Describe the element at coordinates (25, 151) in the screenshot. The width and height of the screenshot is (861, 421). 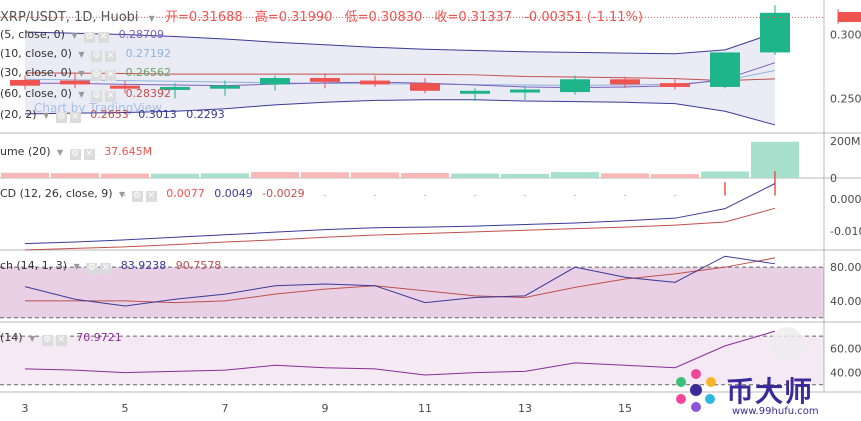
I see `legend-volume-label: ume (20)` at that location.